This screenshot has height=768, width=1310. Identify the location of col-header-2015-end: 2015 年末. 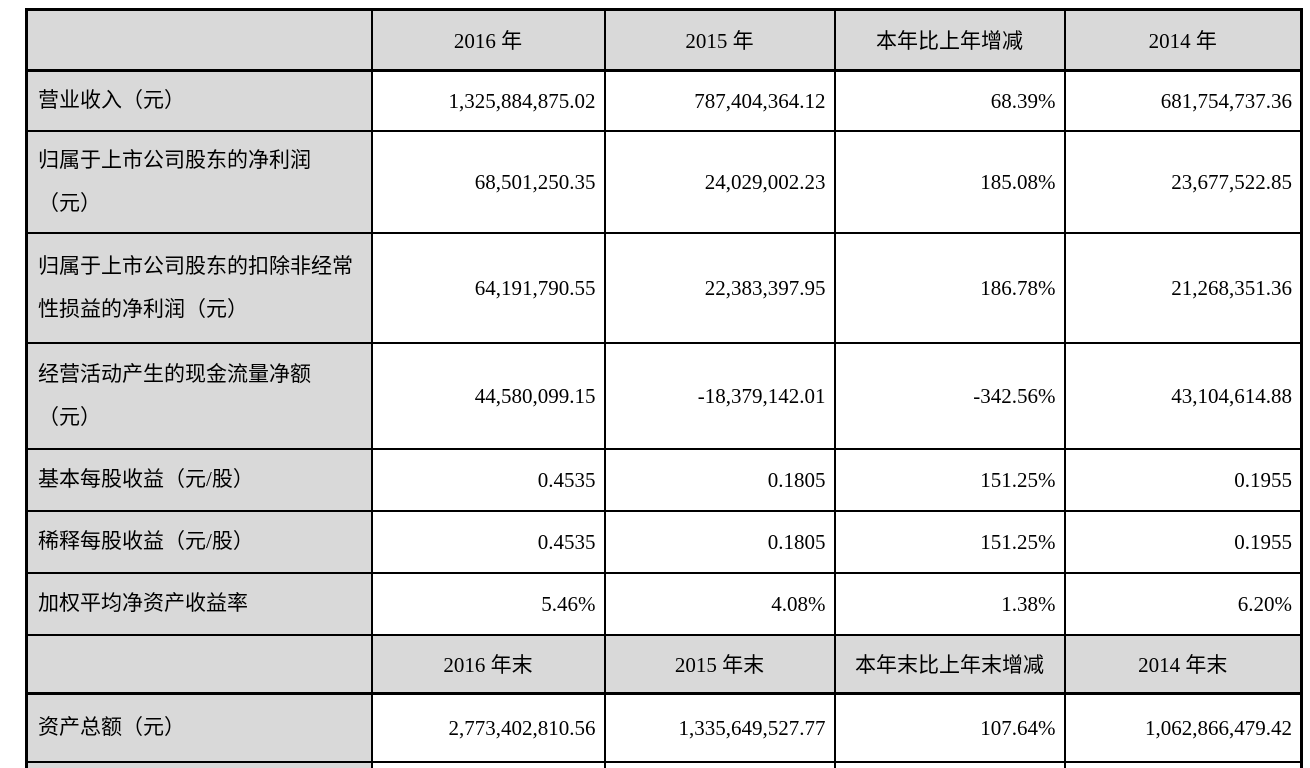
(719, 664).